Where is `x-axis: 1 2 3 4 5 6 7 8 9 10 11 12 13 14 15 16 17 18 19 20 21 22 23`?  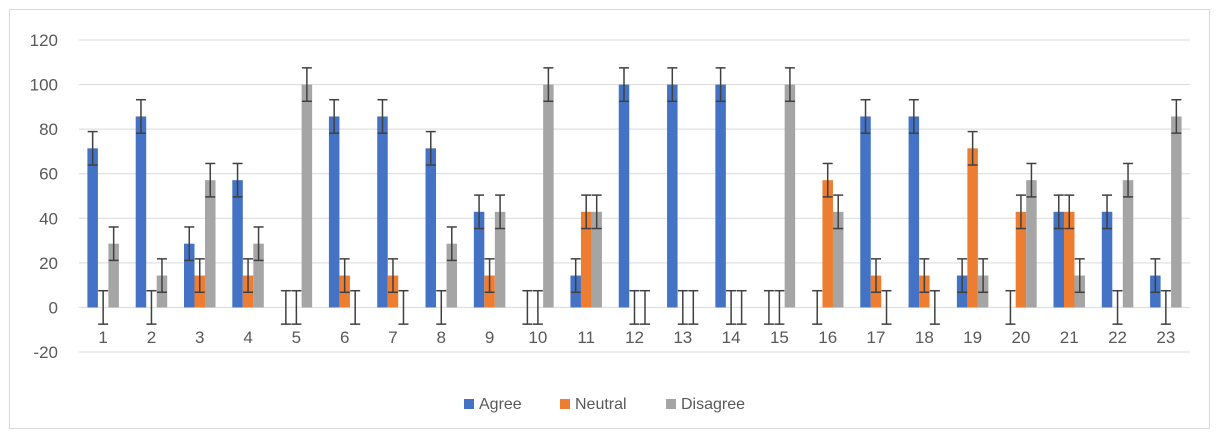 x-axis: 1 2 3 4 5 6 7 8 9 10 11 12 13 14 15 16 17 18 19 20 21 22 23 is located at coordinates (636, 337).